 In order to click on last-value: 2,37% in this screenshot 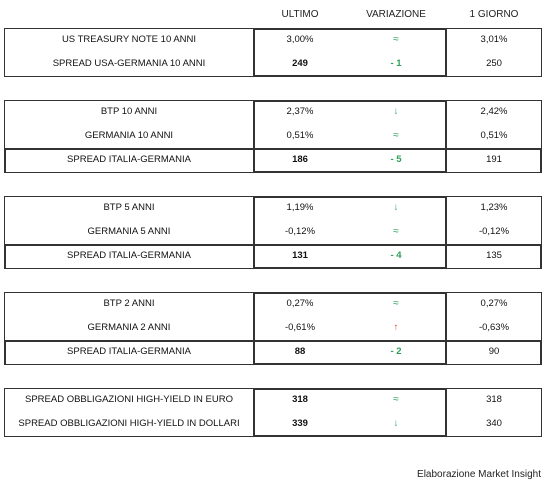, I will do `click(300, 111)`.